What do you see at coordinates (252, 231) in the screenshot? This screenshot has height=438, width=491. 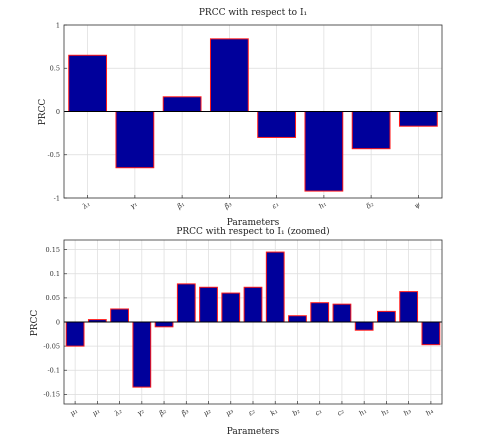 I see `chart-title: PRCC with respect to I₁ (zoomed)` at bounding box center [252, 231].